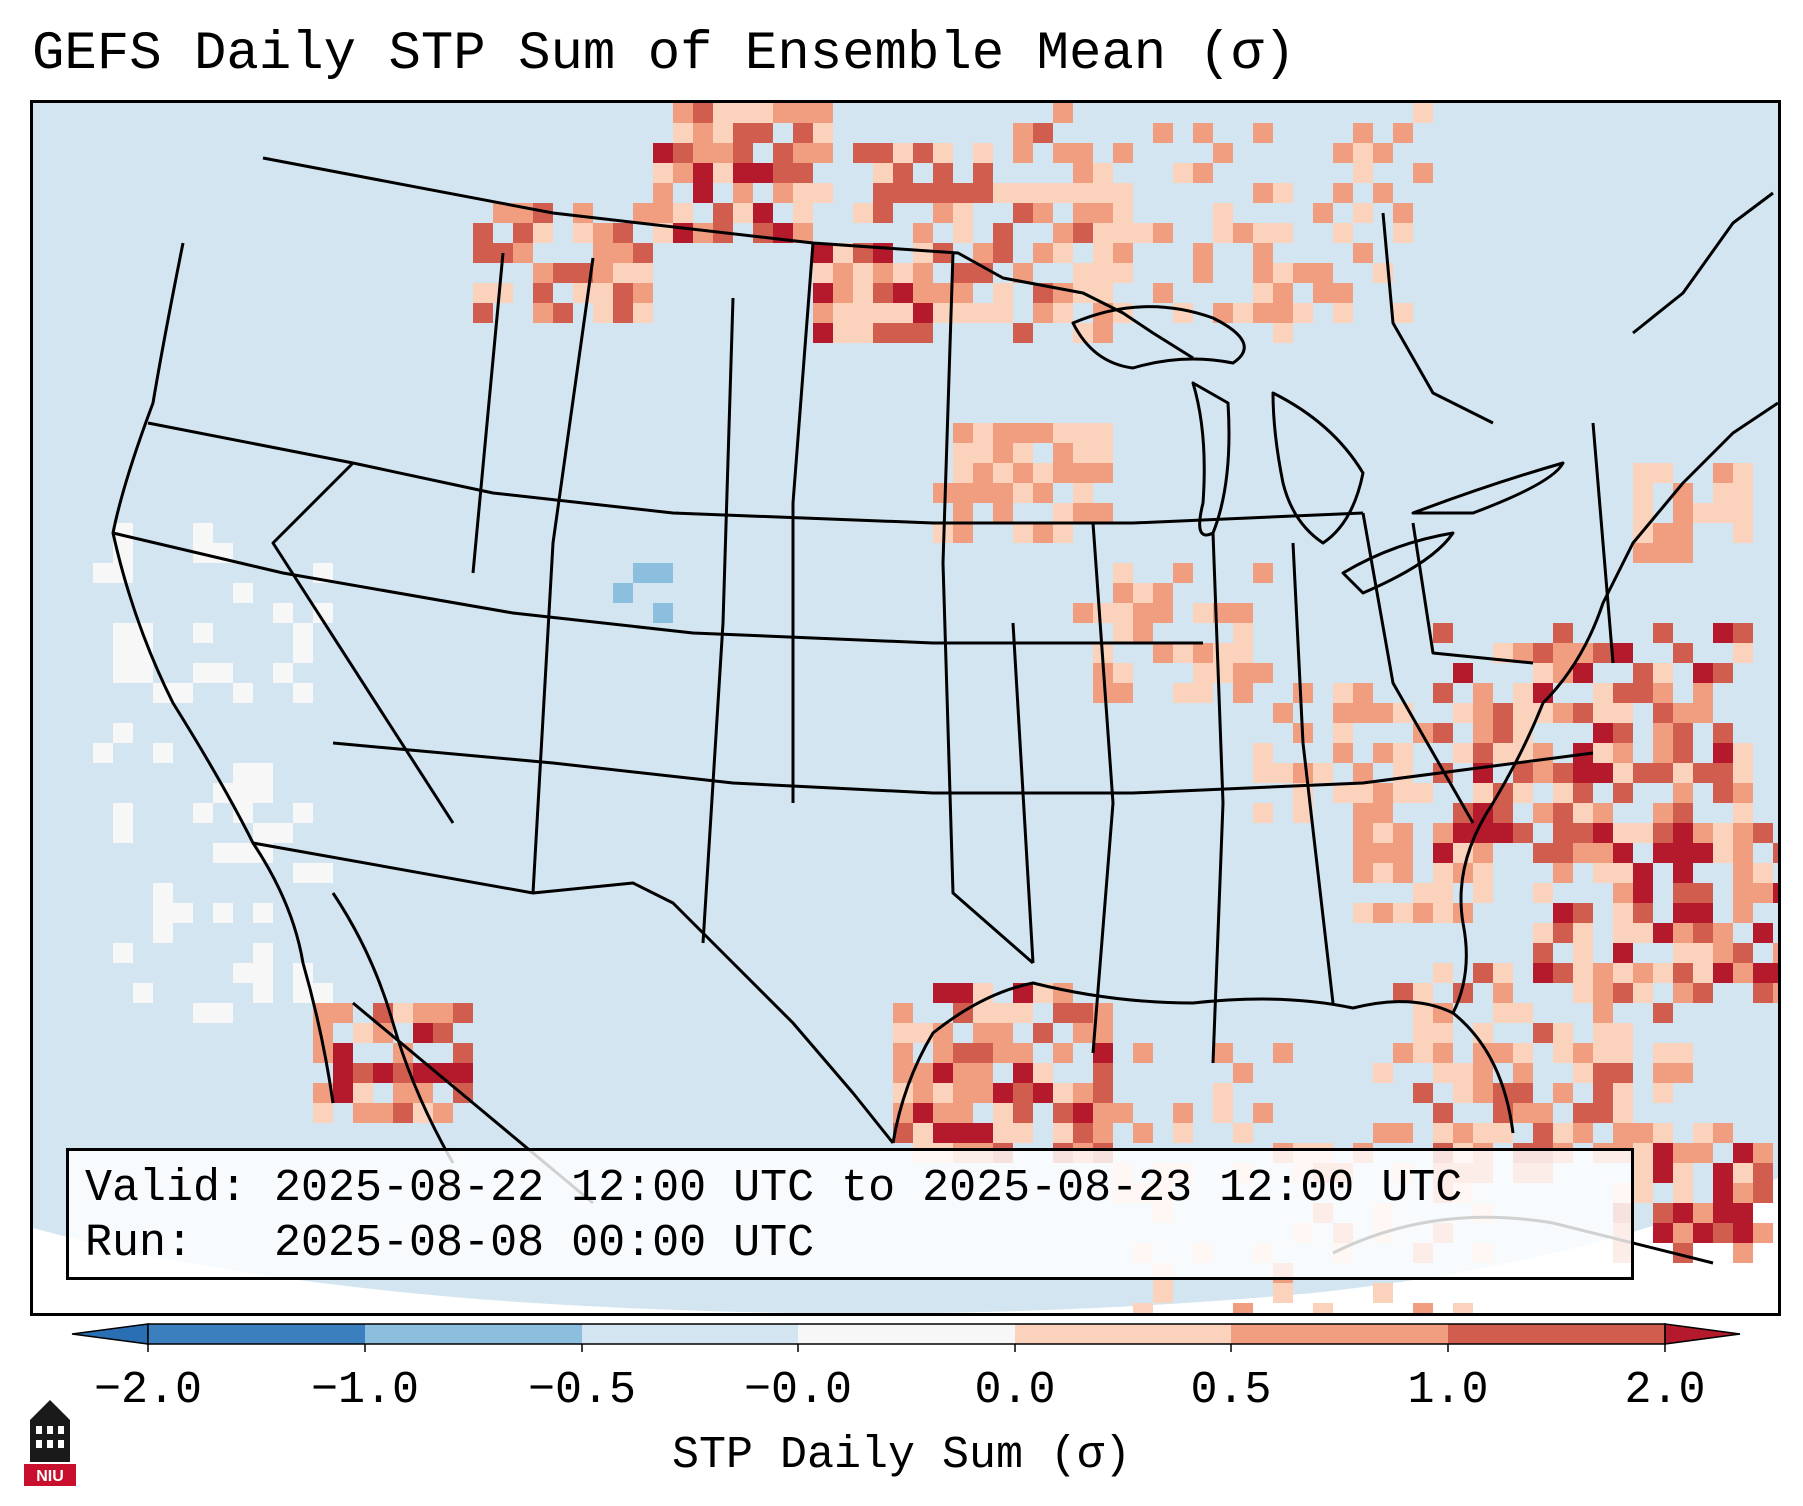 The height and width of the screenshot is (1506, 1803). I want to click on run-time-line: Run: 2025-08-08 00:00 UTC, so click(450, 1243).